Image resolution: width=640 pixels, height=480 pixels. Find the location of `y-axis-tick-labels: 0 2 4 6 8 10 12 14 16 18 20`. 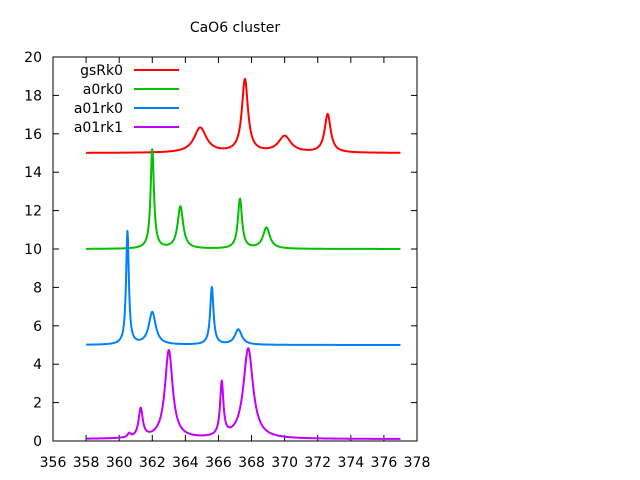

y-axis-tick-labels: 0 2 4 6 8 10 12 14 16 18 20 is located at coordinates (33, 250).